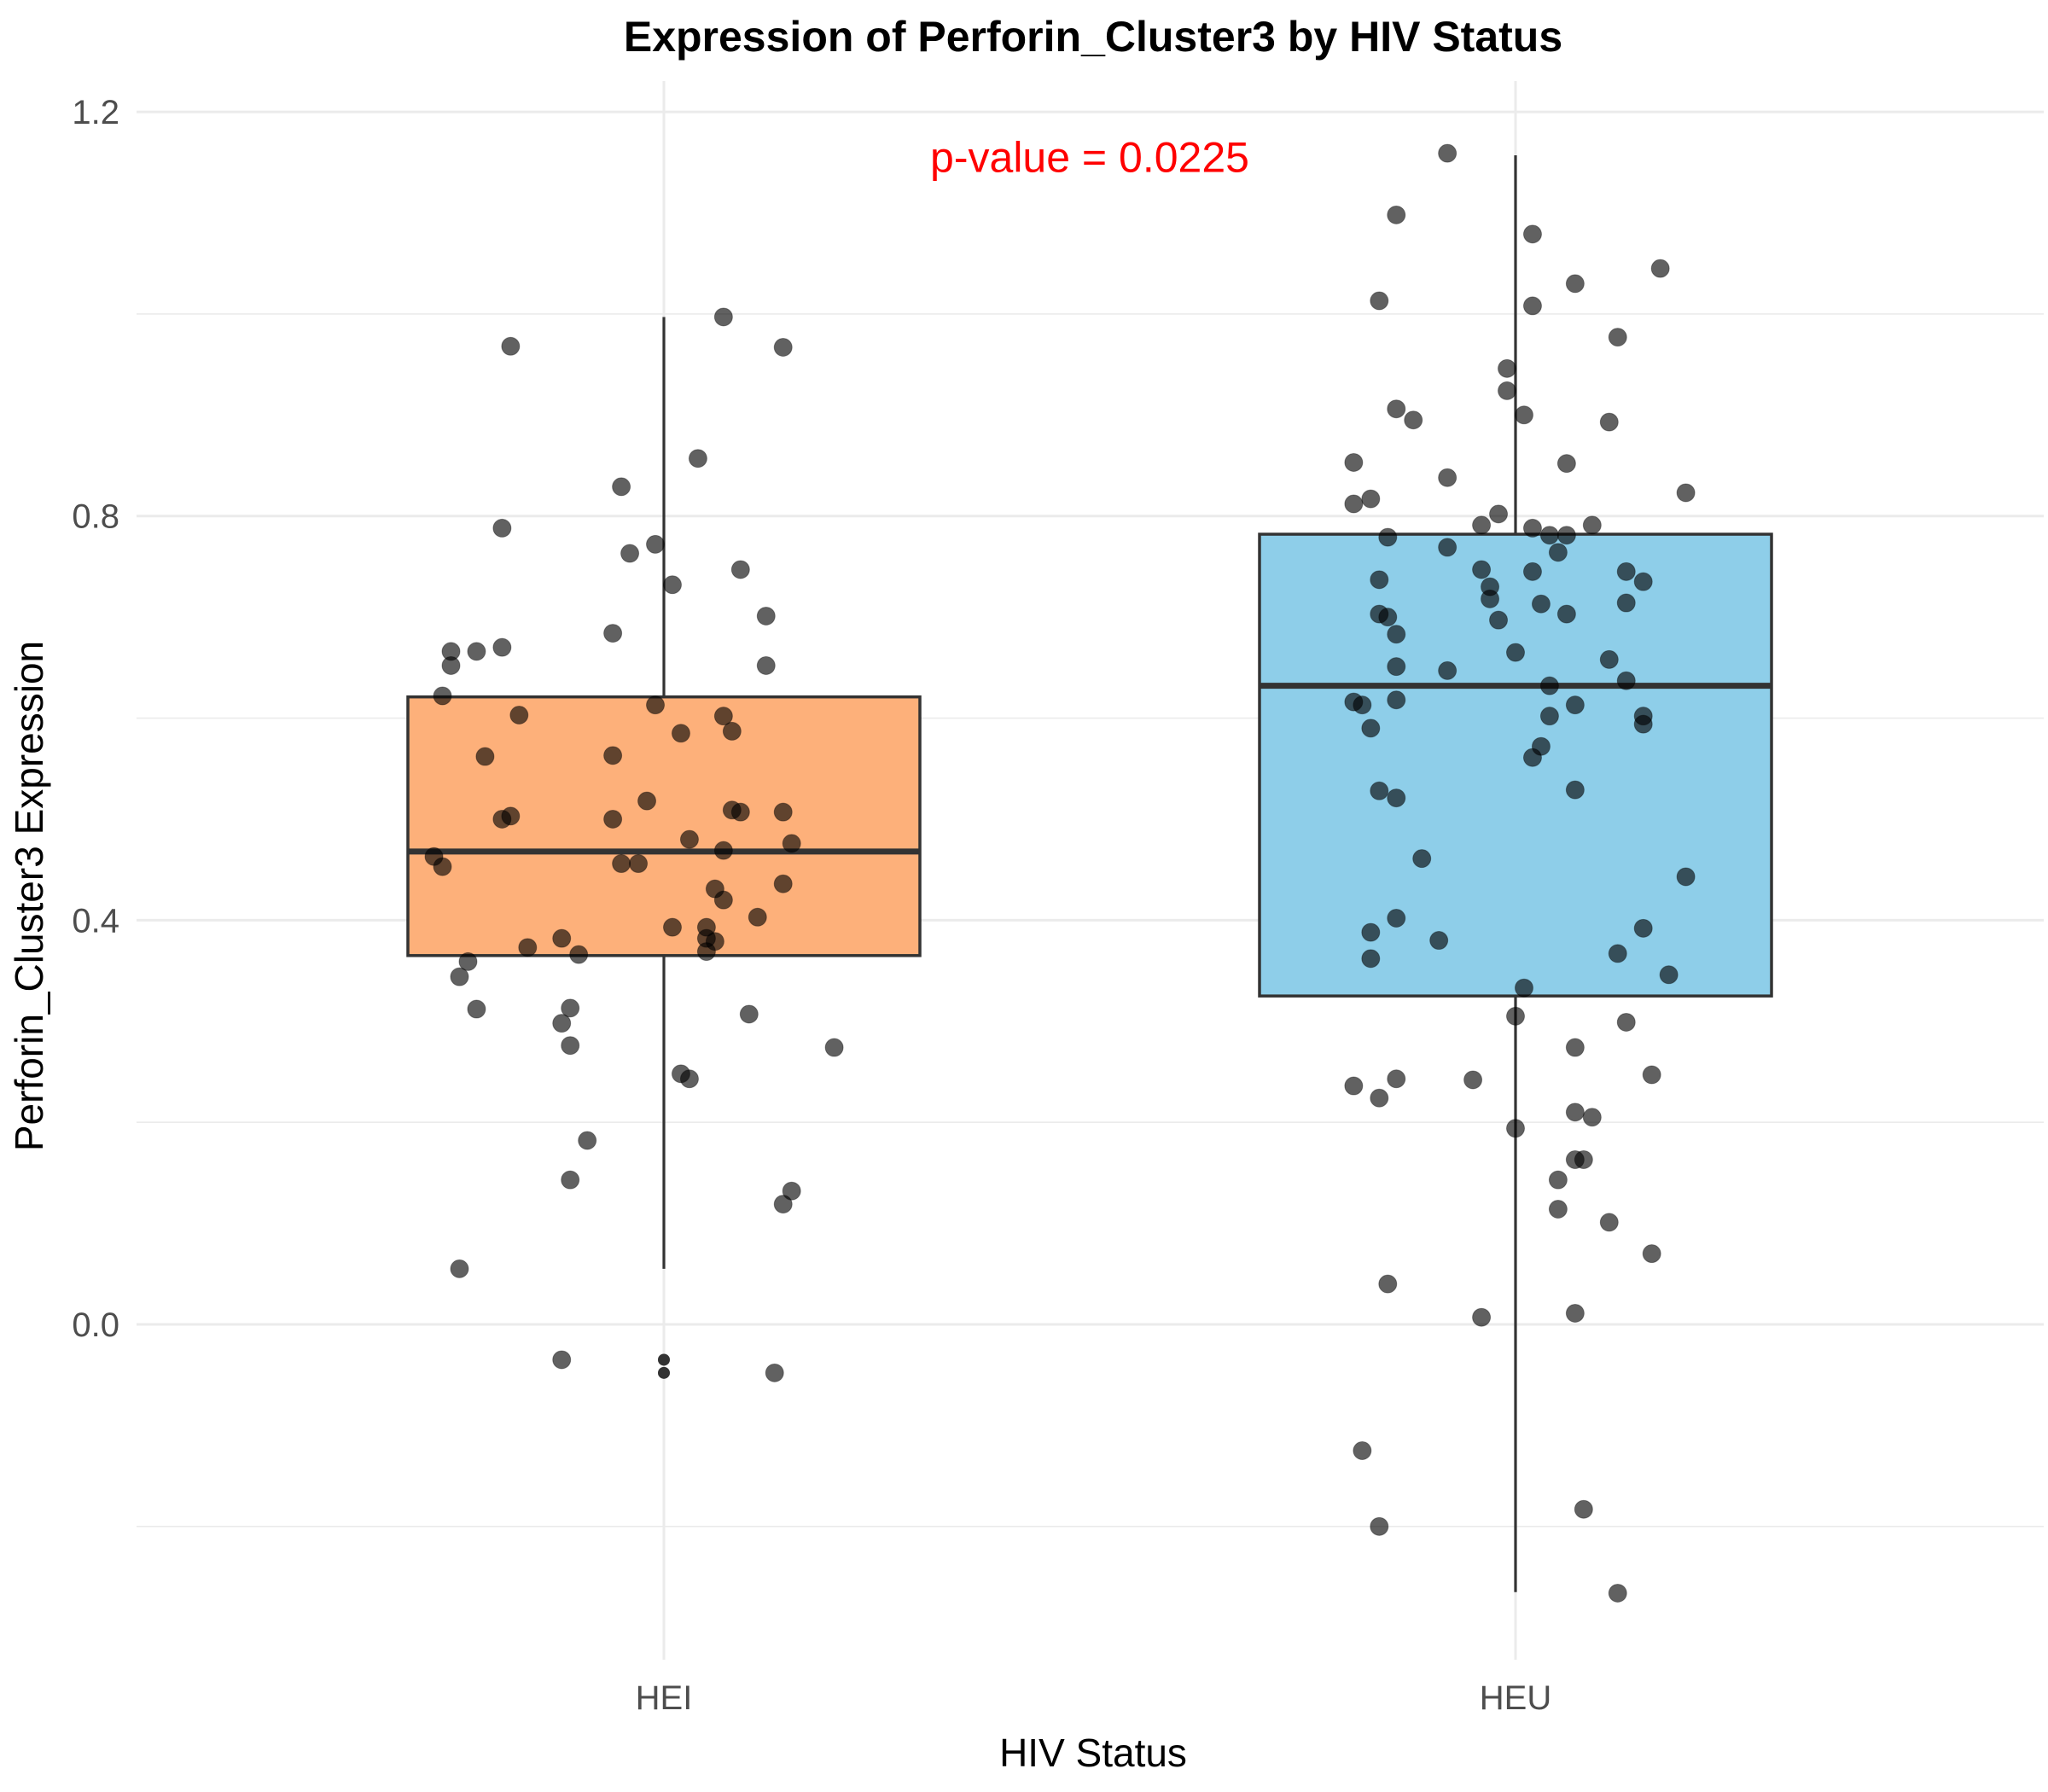 The width and height of the screenshot is (2048, 1792). I want to click on y-tick-label: 0.4, so click(95, 921).